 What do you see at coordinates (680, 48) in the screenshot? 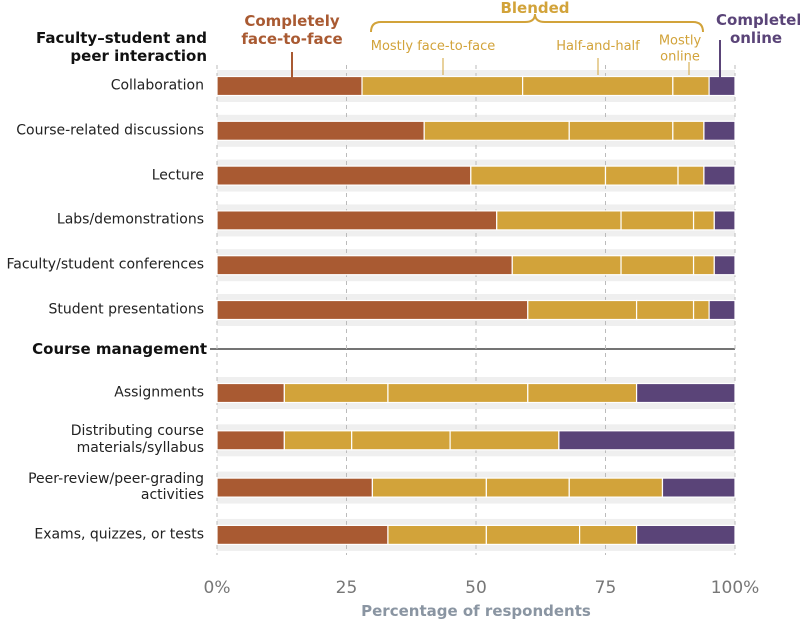
I see `legend-label: Mostly online` at bounding box center [680, 48].